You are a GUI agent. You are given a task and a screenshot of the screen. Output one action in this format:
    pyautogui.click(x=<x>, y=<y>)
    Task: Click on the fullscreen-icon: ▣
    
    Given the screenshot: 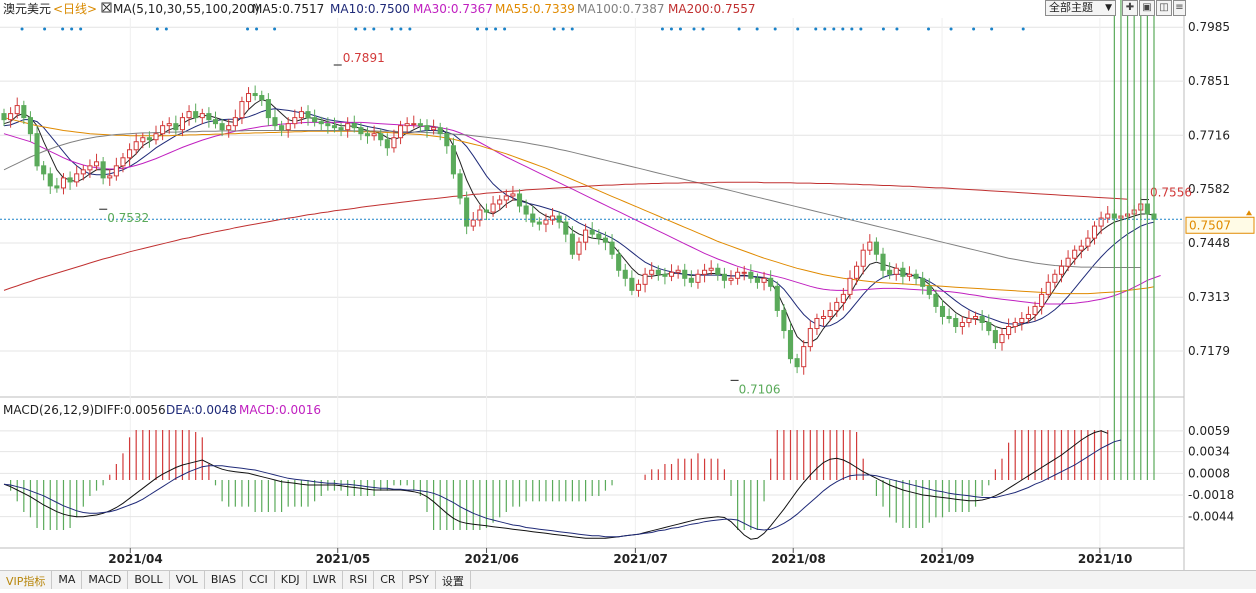 What is the action you would take?
    pyautogui.click(x=1147, y=8)
    